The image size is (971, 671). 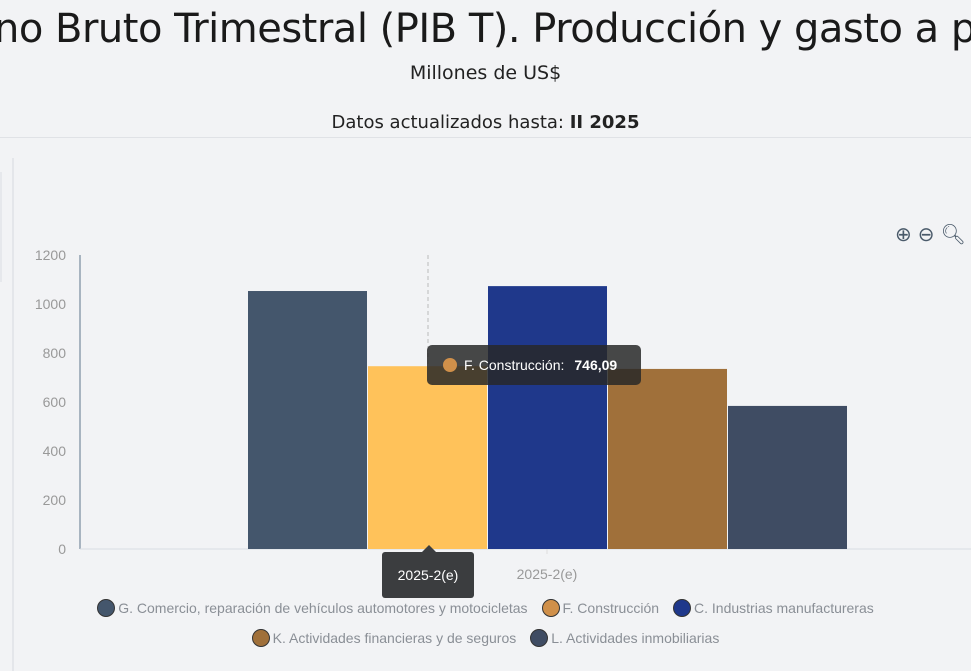 What do you see at coordinates (1, 227) in the screenshot?
I see `side-panel-edge` at bounding box center [1, 227].